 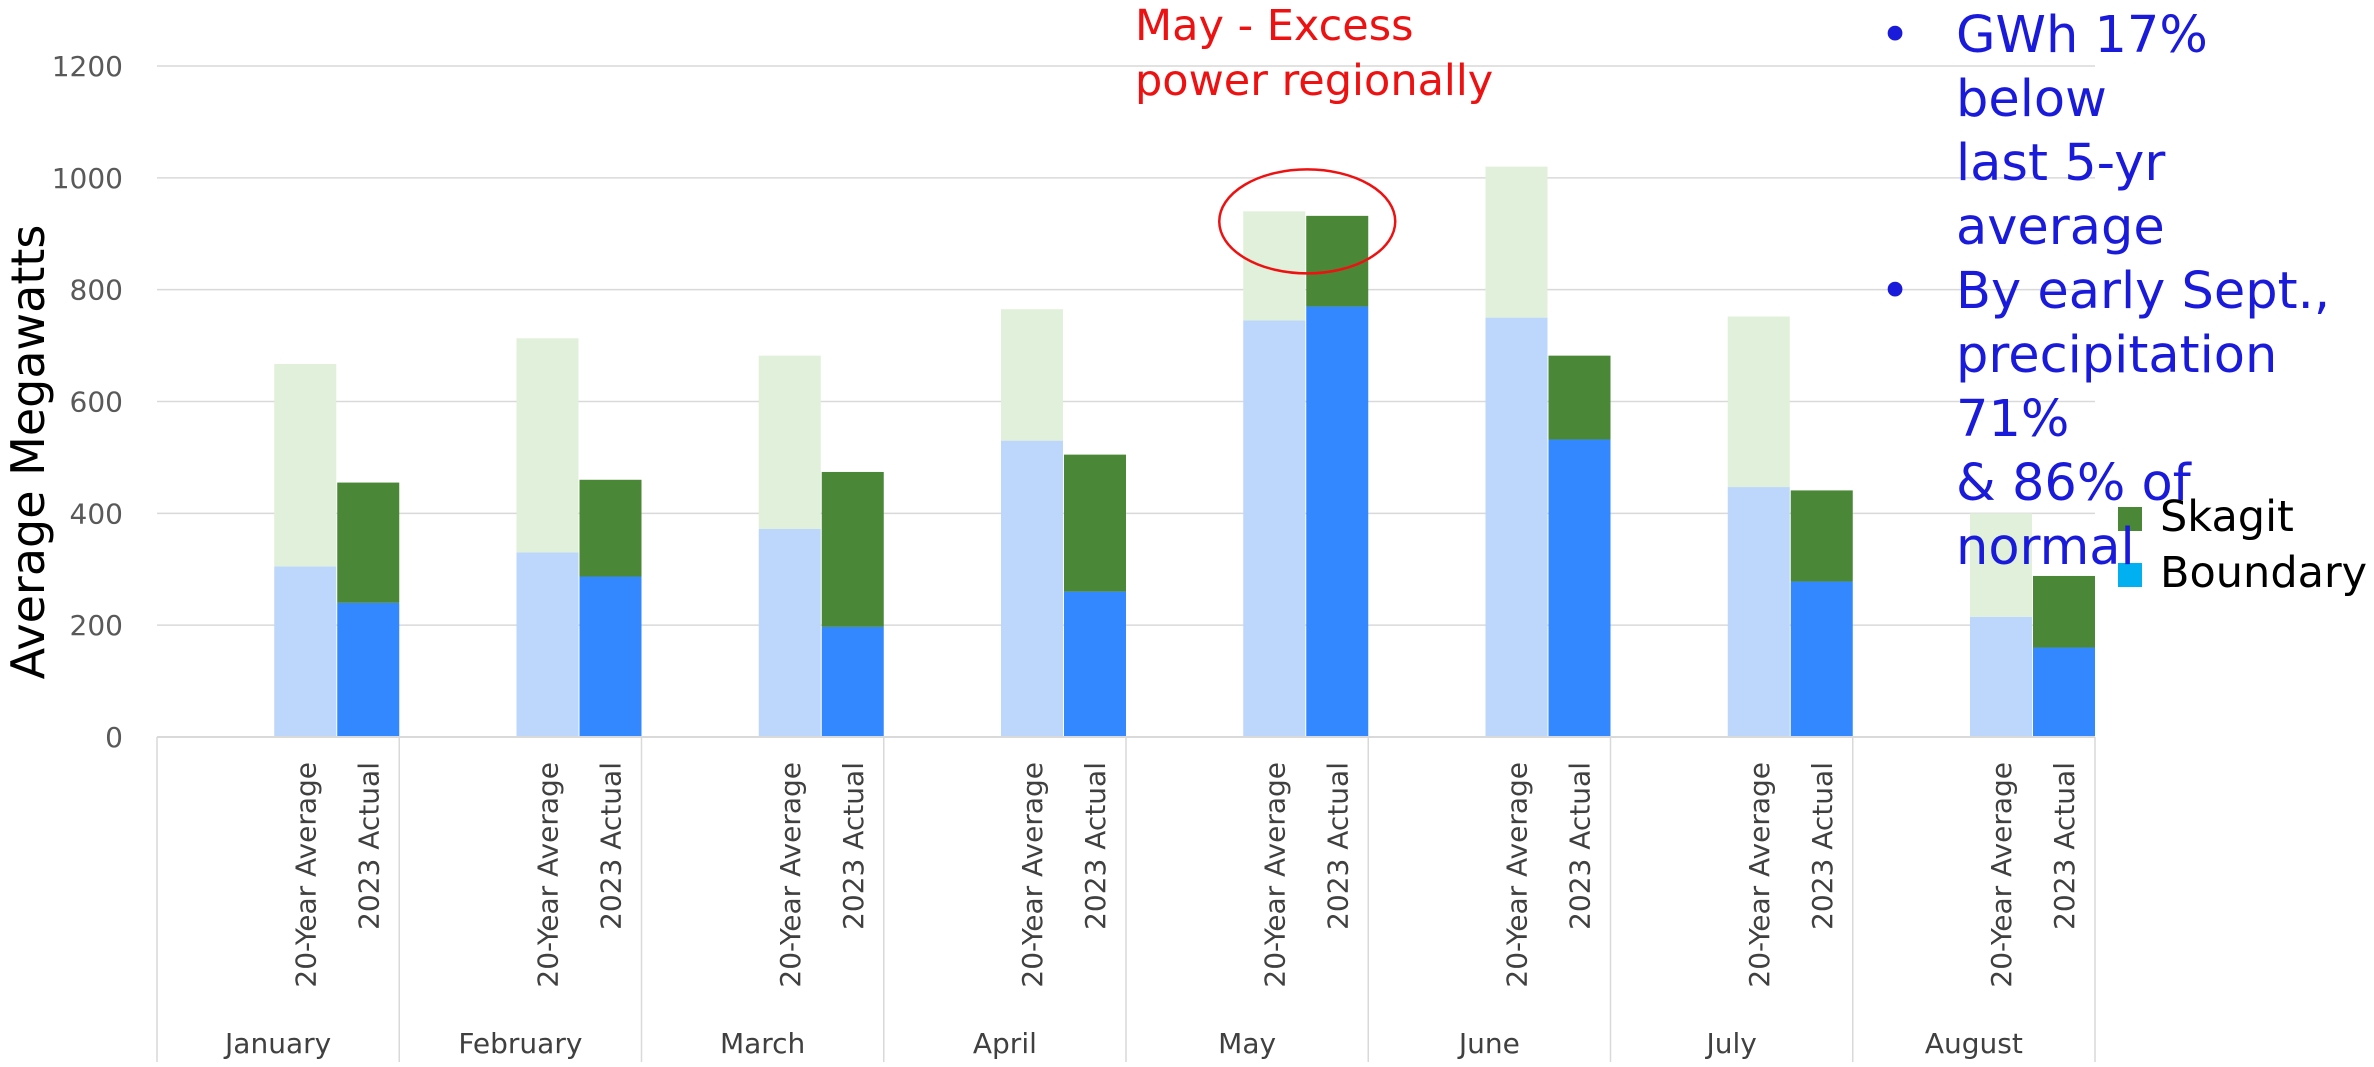 What do you see at coordinates (2064, 611) in the screenshot?
I see `bar-skagit-actual-august` at bounding box center [2064, 611].